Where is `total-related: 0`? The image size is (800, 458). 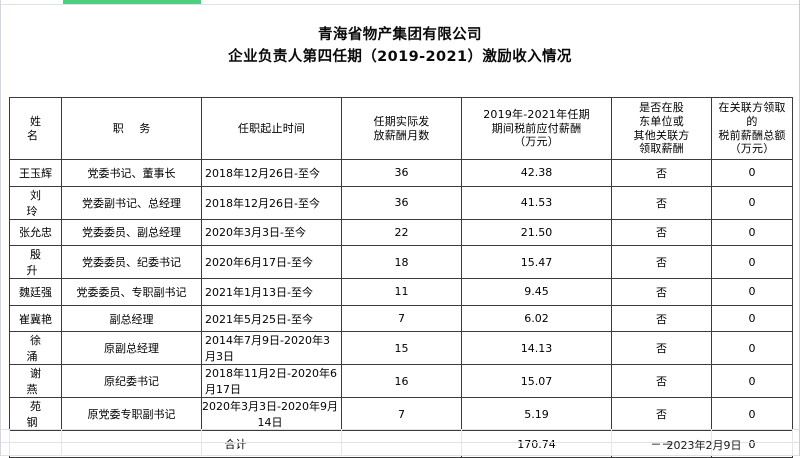 total-related: 0 is located at coordinates (752, 444).